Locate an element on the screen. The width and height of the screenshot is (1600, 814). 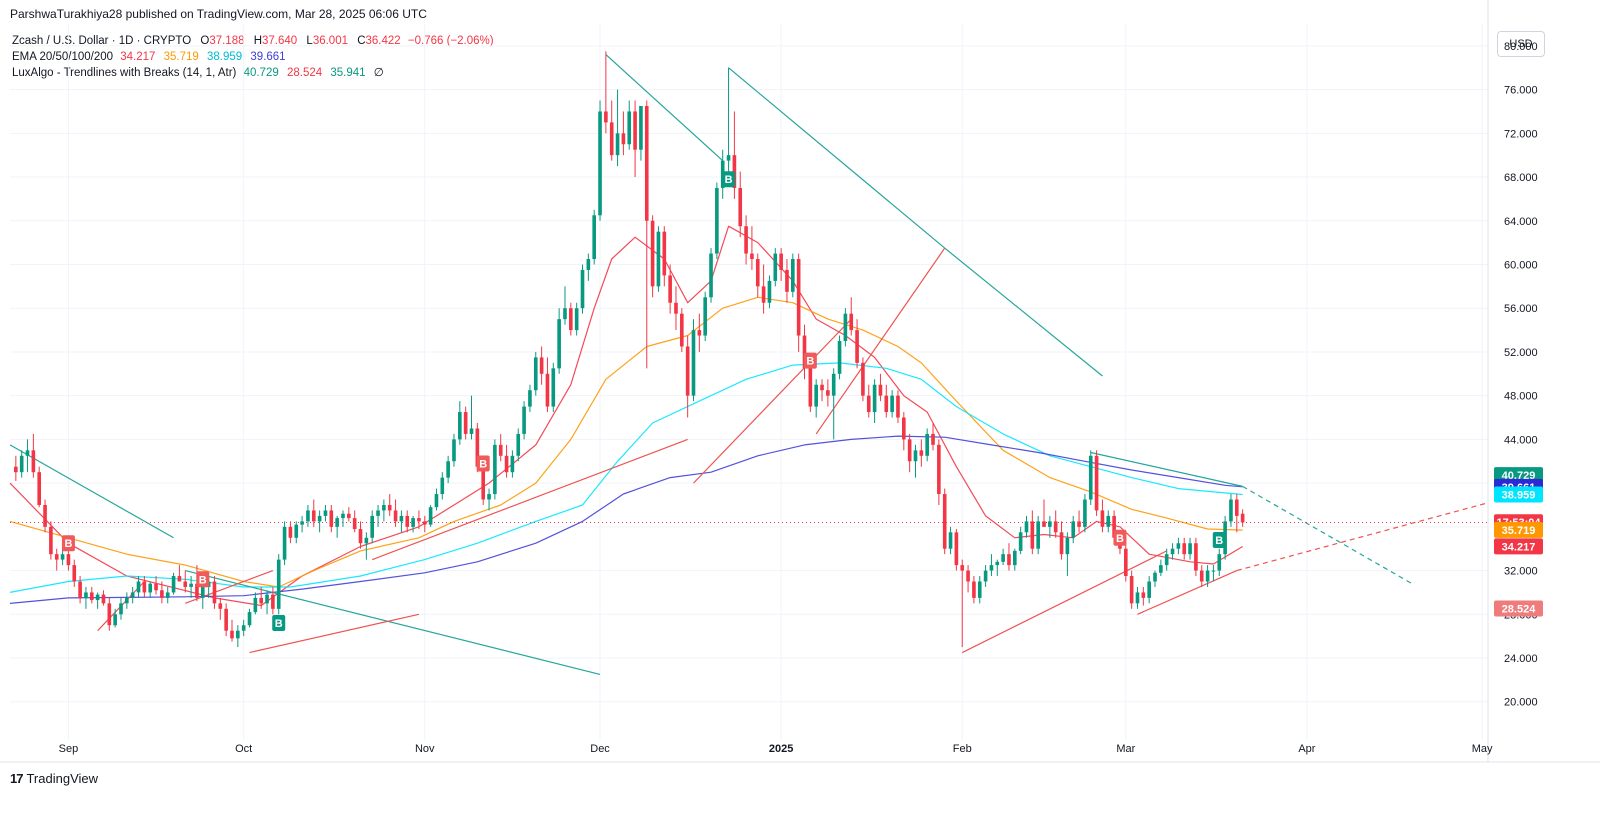
ohlc-low: L36.001 is located at coordinates (327, 41).